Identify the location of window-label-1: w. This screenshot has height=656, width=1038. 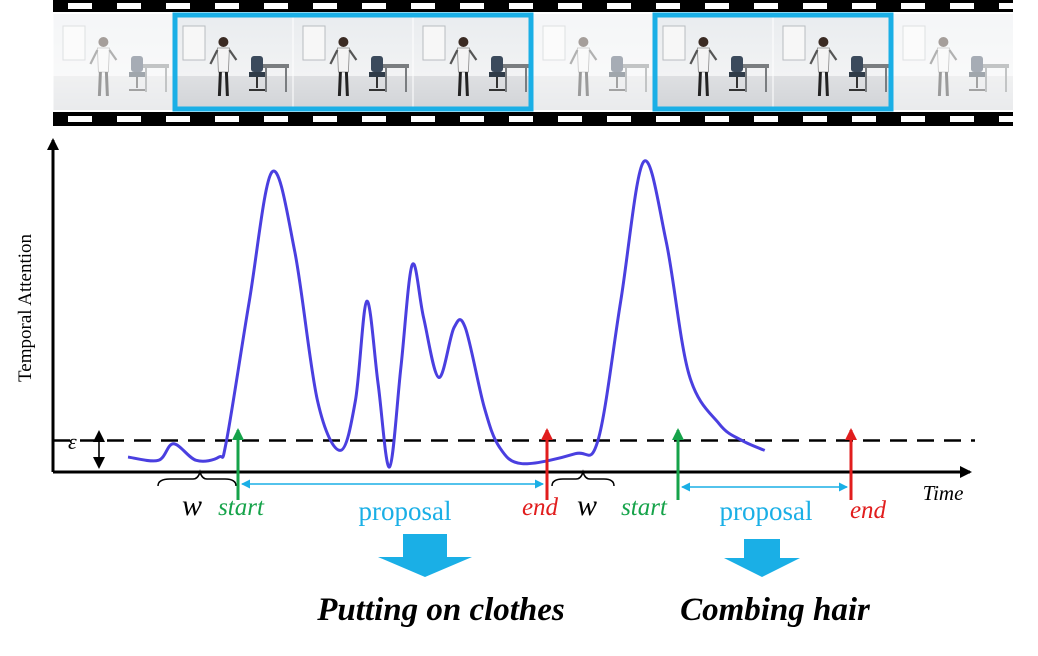
(192, 505).